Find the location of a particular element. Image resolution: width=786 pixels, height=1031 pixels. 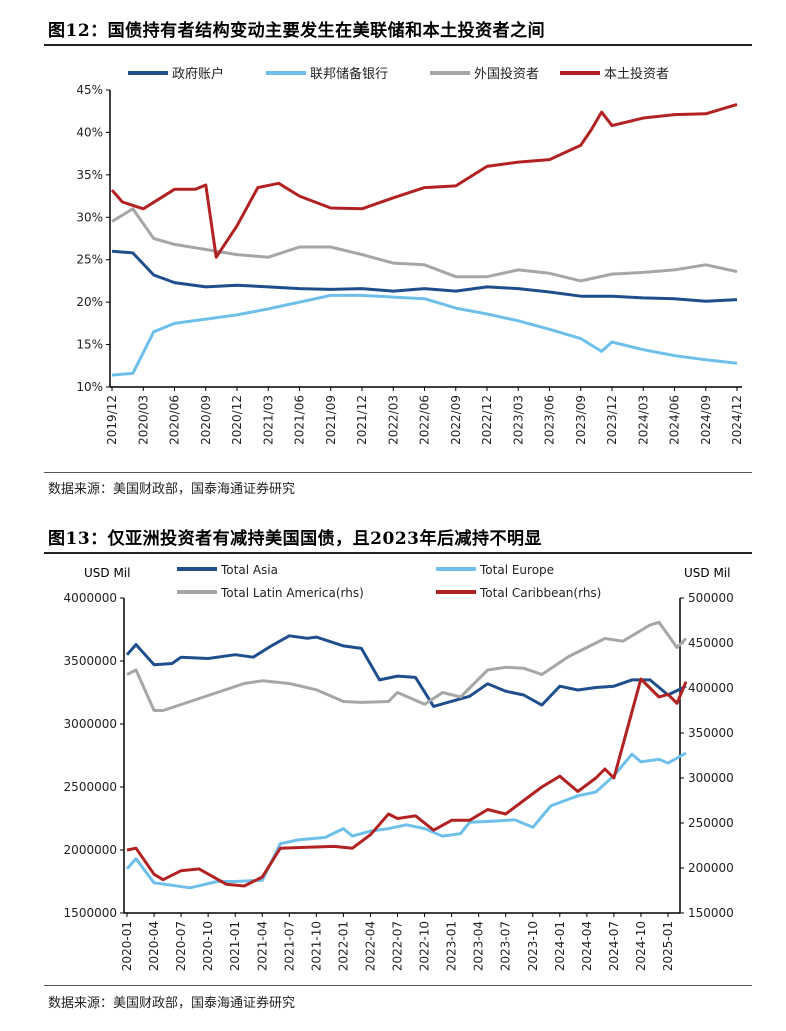

x-tick-label: 2021/06 is located at coordinates (300, 420).